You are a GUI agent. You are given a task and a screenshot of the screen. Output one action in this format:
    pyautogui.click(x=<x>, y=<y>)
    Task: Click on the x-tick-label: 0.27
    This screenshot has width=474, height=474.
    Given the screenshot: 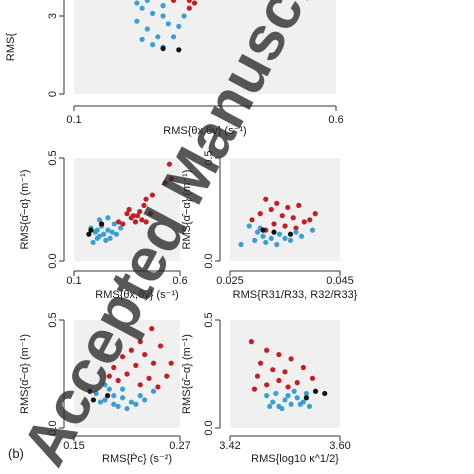 What is the action you would take?
    pyautogui.click(x=179, y=446)
    